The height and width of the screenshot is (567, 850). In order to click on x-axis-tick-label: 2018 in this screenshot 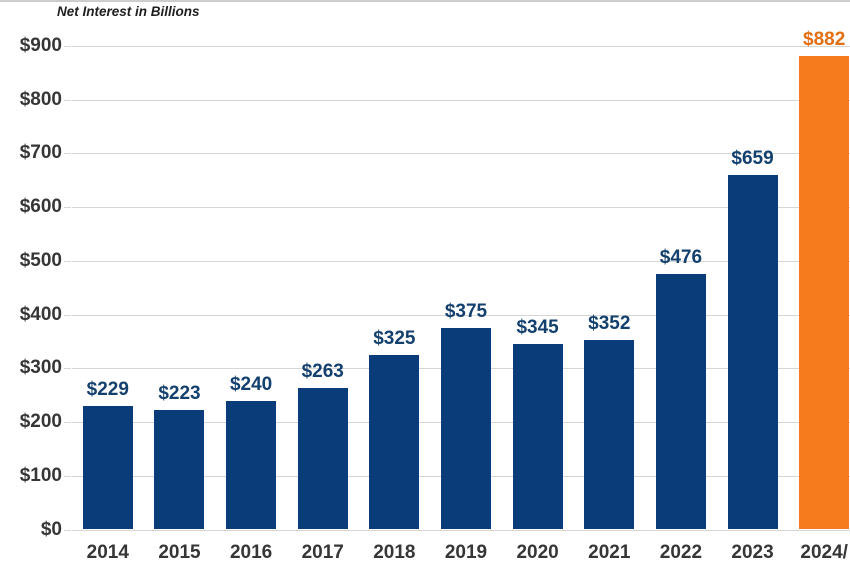, I will do `click(394, 552)`.